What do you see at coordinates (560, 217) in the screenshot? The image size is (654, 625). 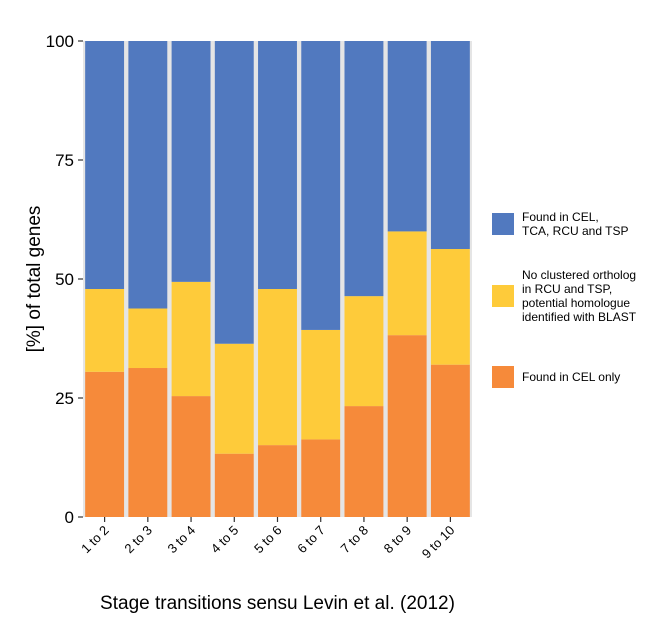 I see `legend-label-3: Found in CEL,` at bounding box center [560, 217].